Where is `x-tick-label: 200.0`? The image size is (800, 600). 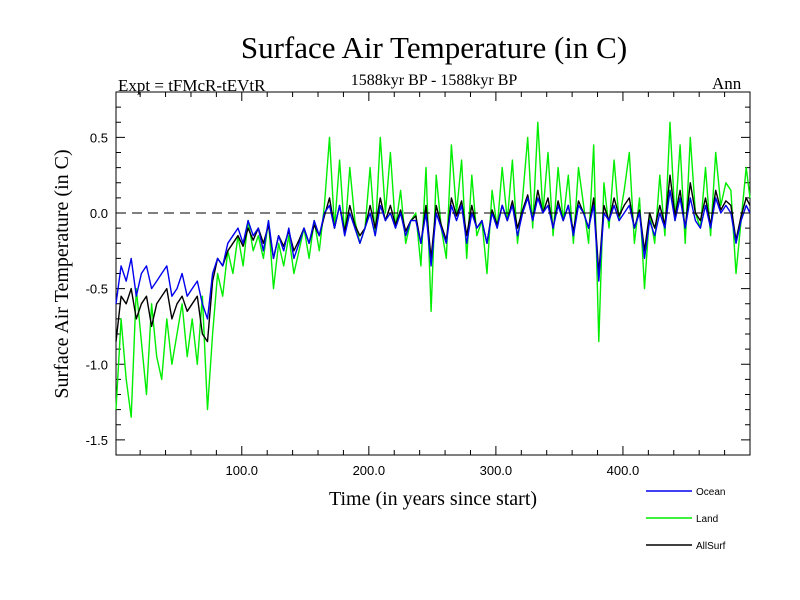
x-tick-label: 200.0 is located at coordinates (369, 470).